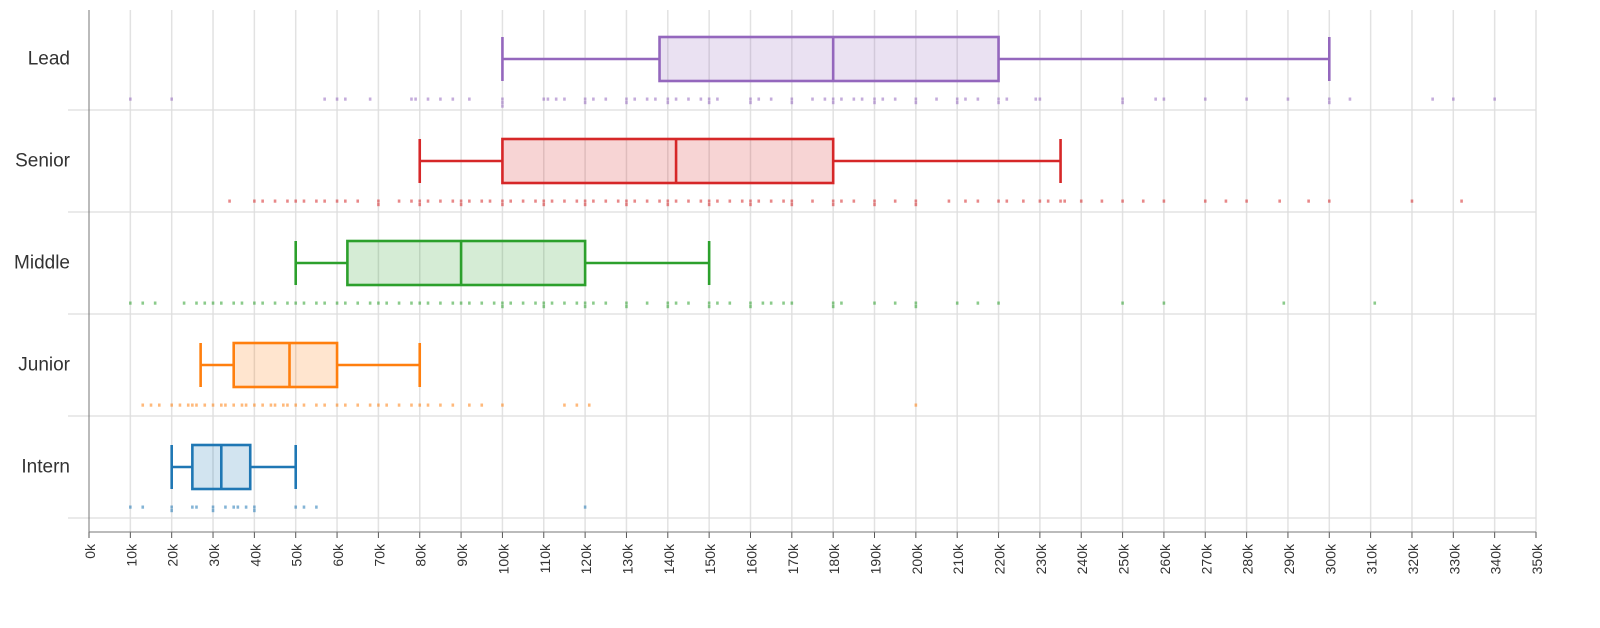 The width and height of the screenshot is (1600, 628). I want to click on category-label-intern: Intern, so click(45, 467).